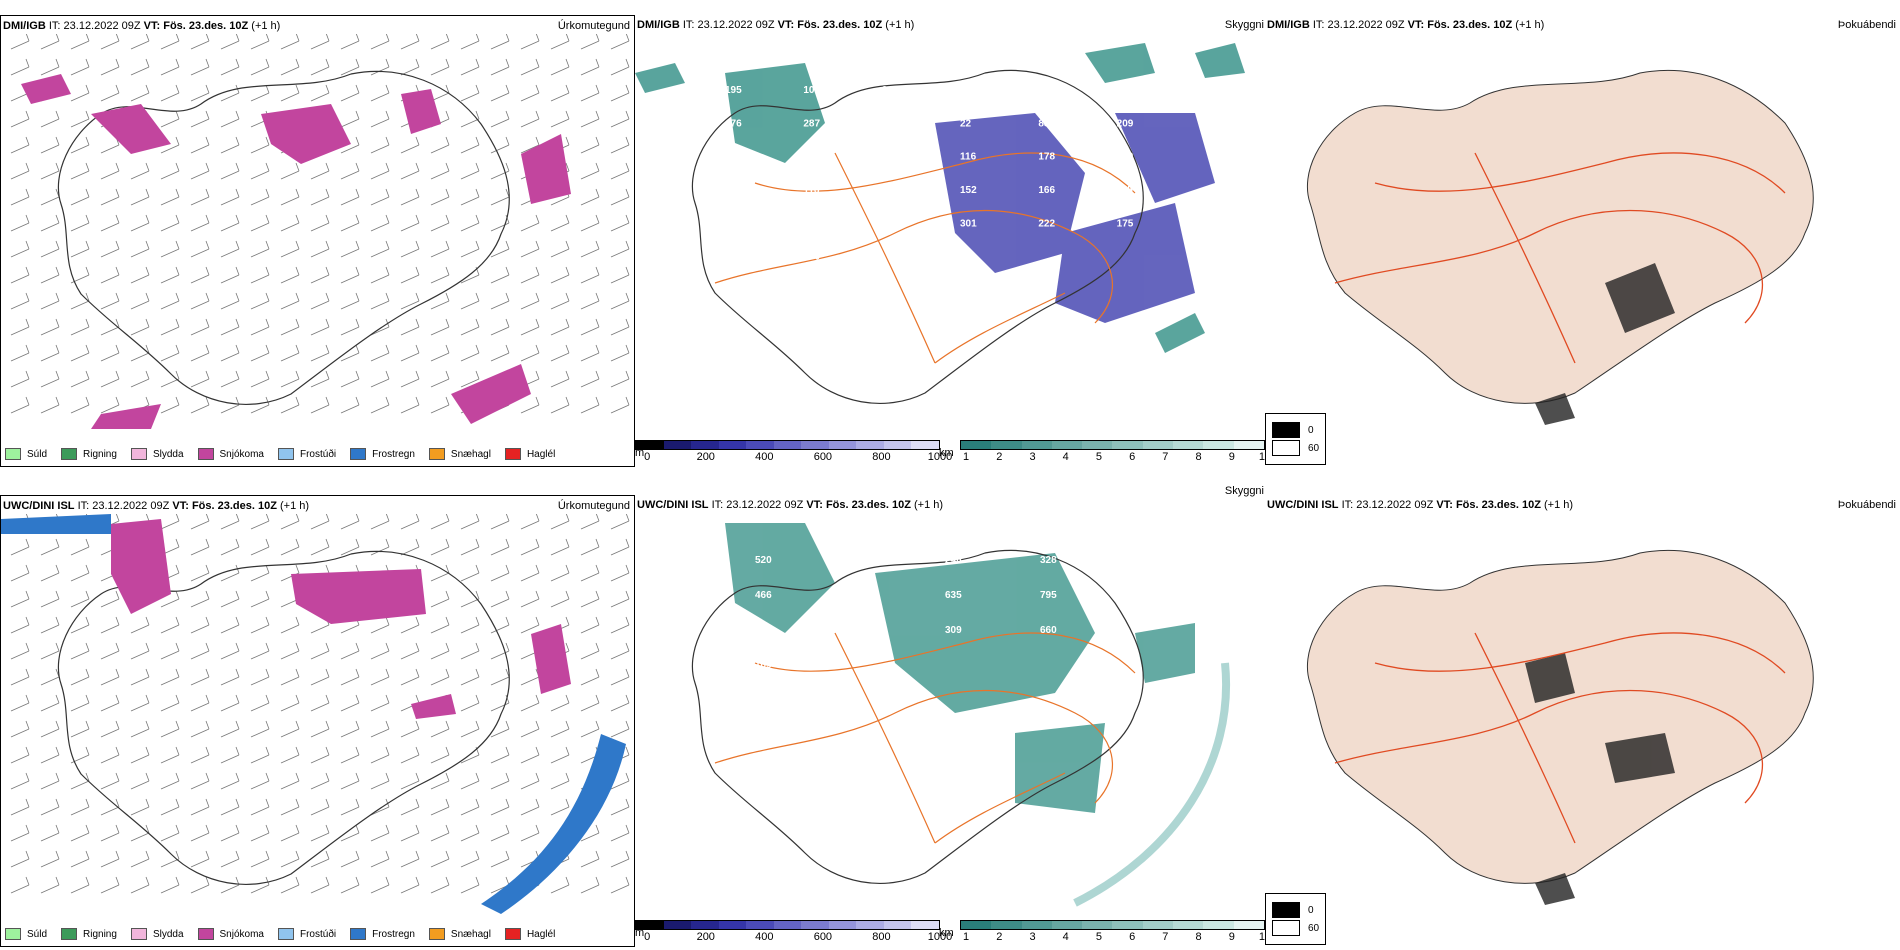  What do you see at coordinates (881, 457) in the screenshot?
I see `colorbar-tick-label: 800` at bounding box center [881, 457].